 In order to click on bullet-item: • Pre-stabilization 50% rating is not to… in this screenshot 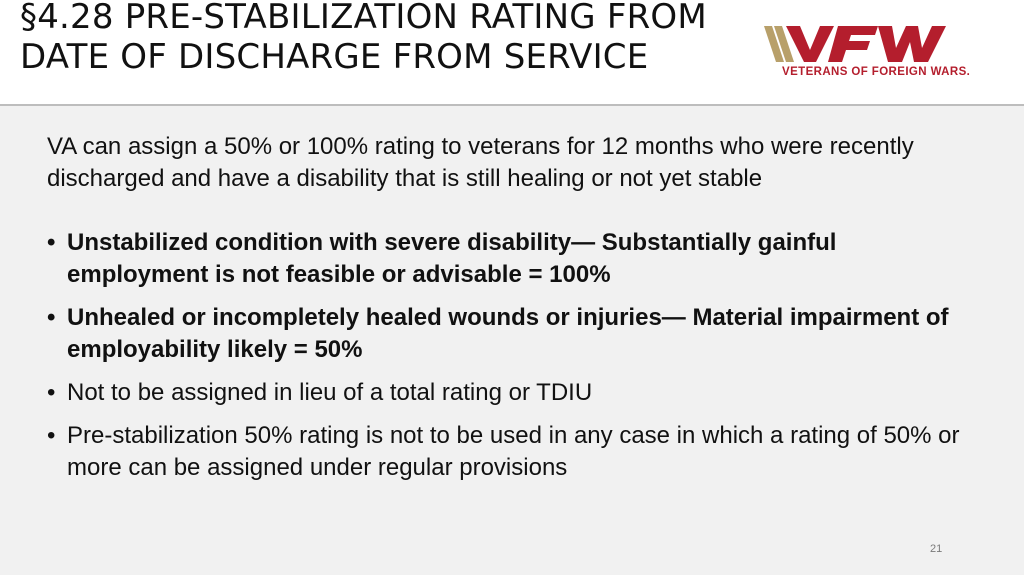, I will do `click(507, 452)`.